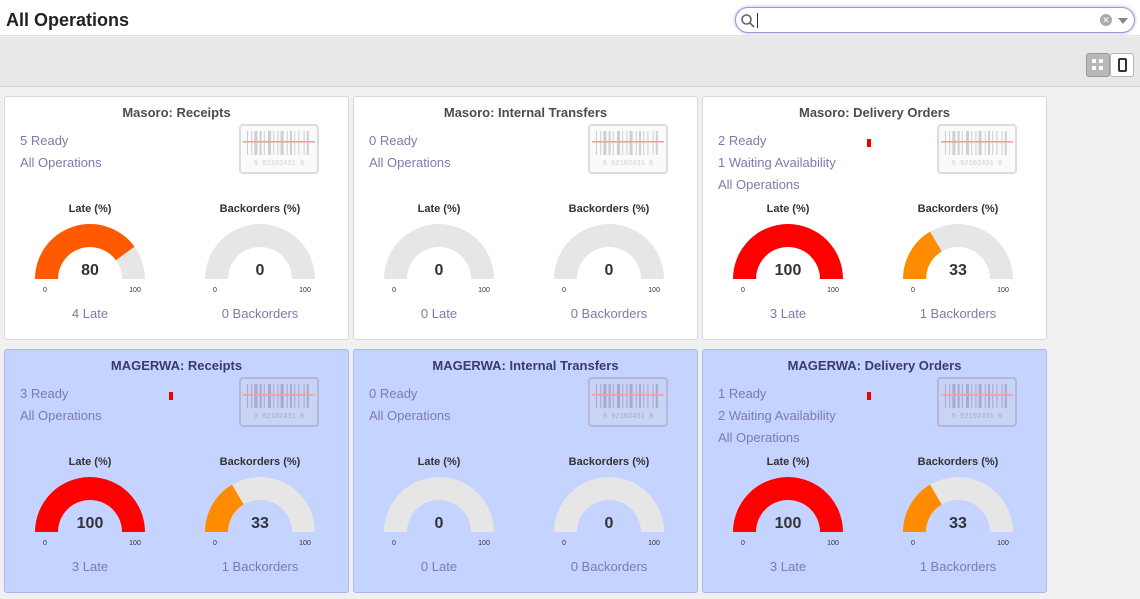 Image resolution: width=1140 pixels, height=599 pixels. I want to click on top-bar: All Operations ✕, so click(570, 18).